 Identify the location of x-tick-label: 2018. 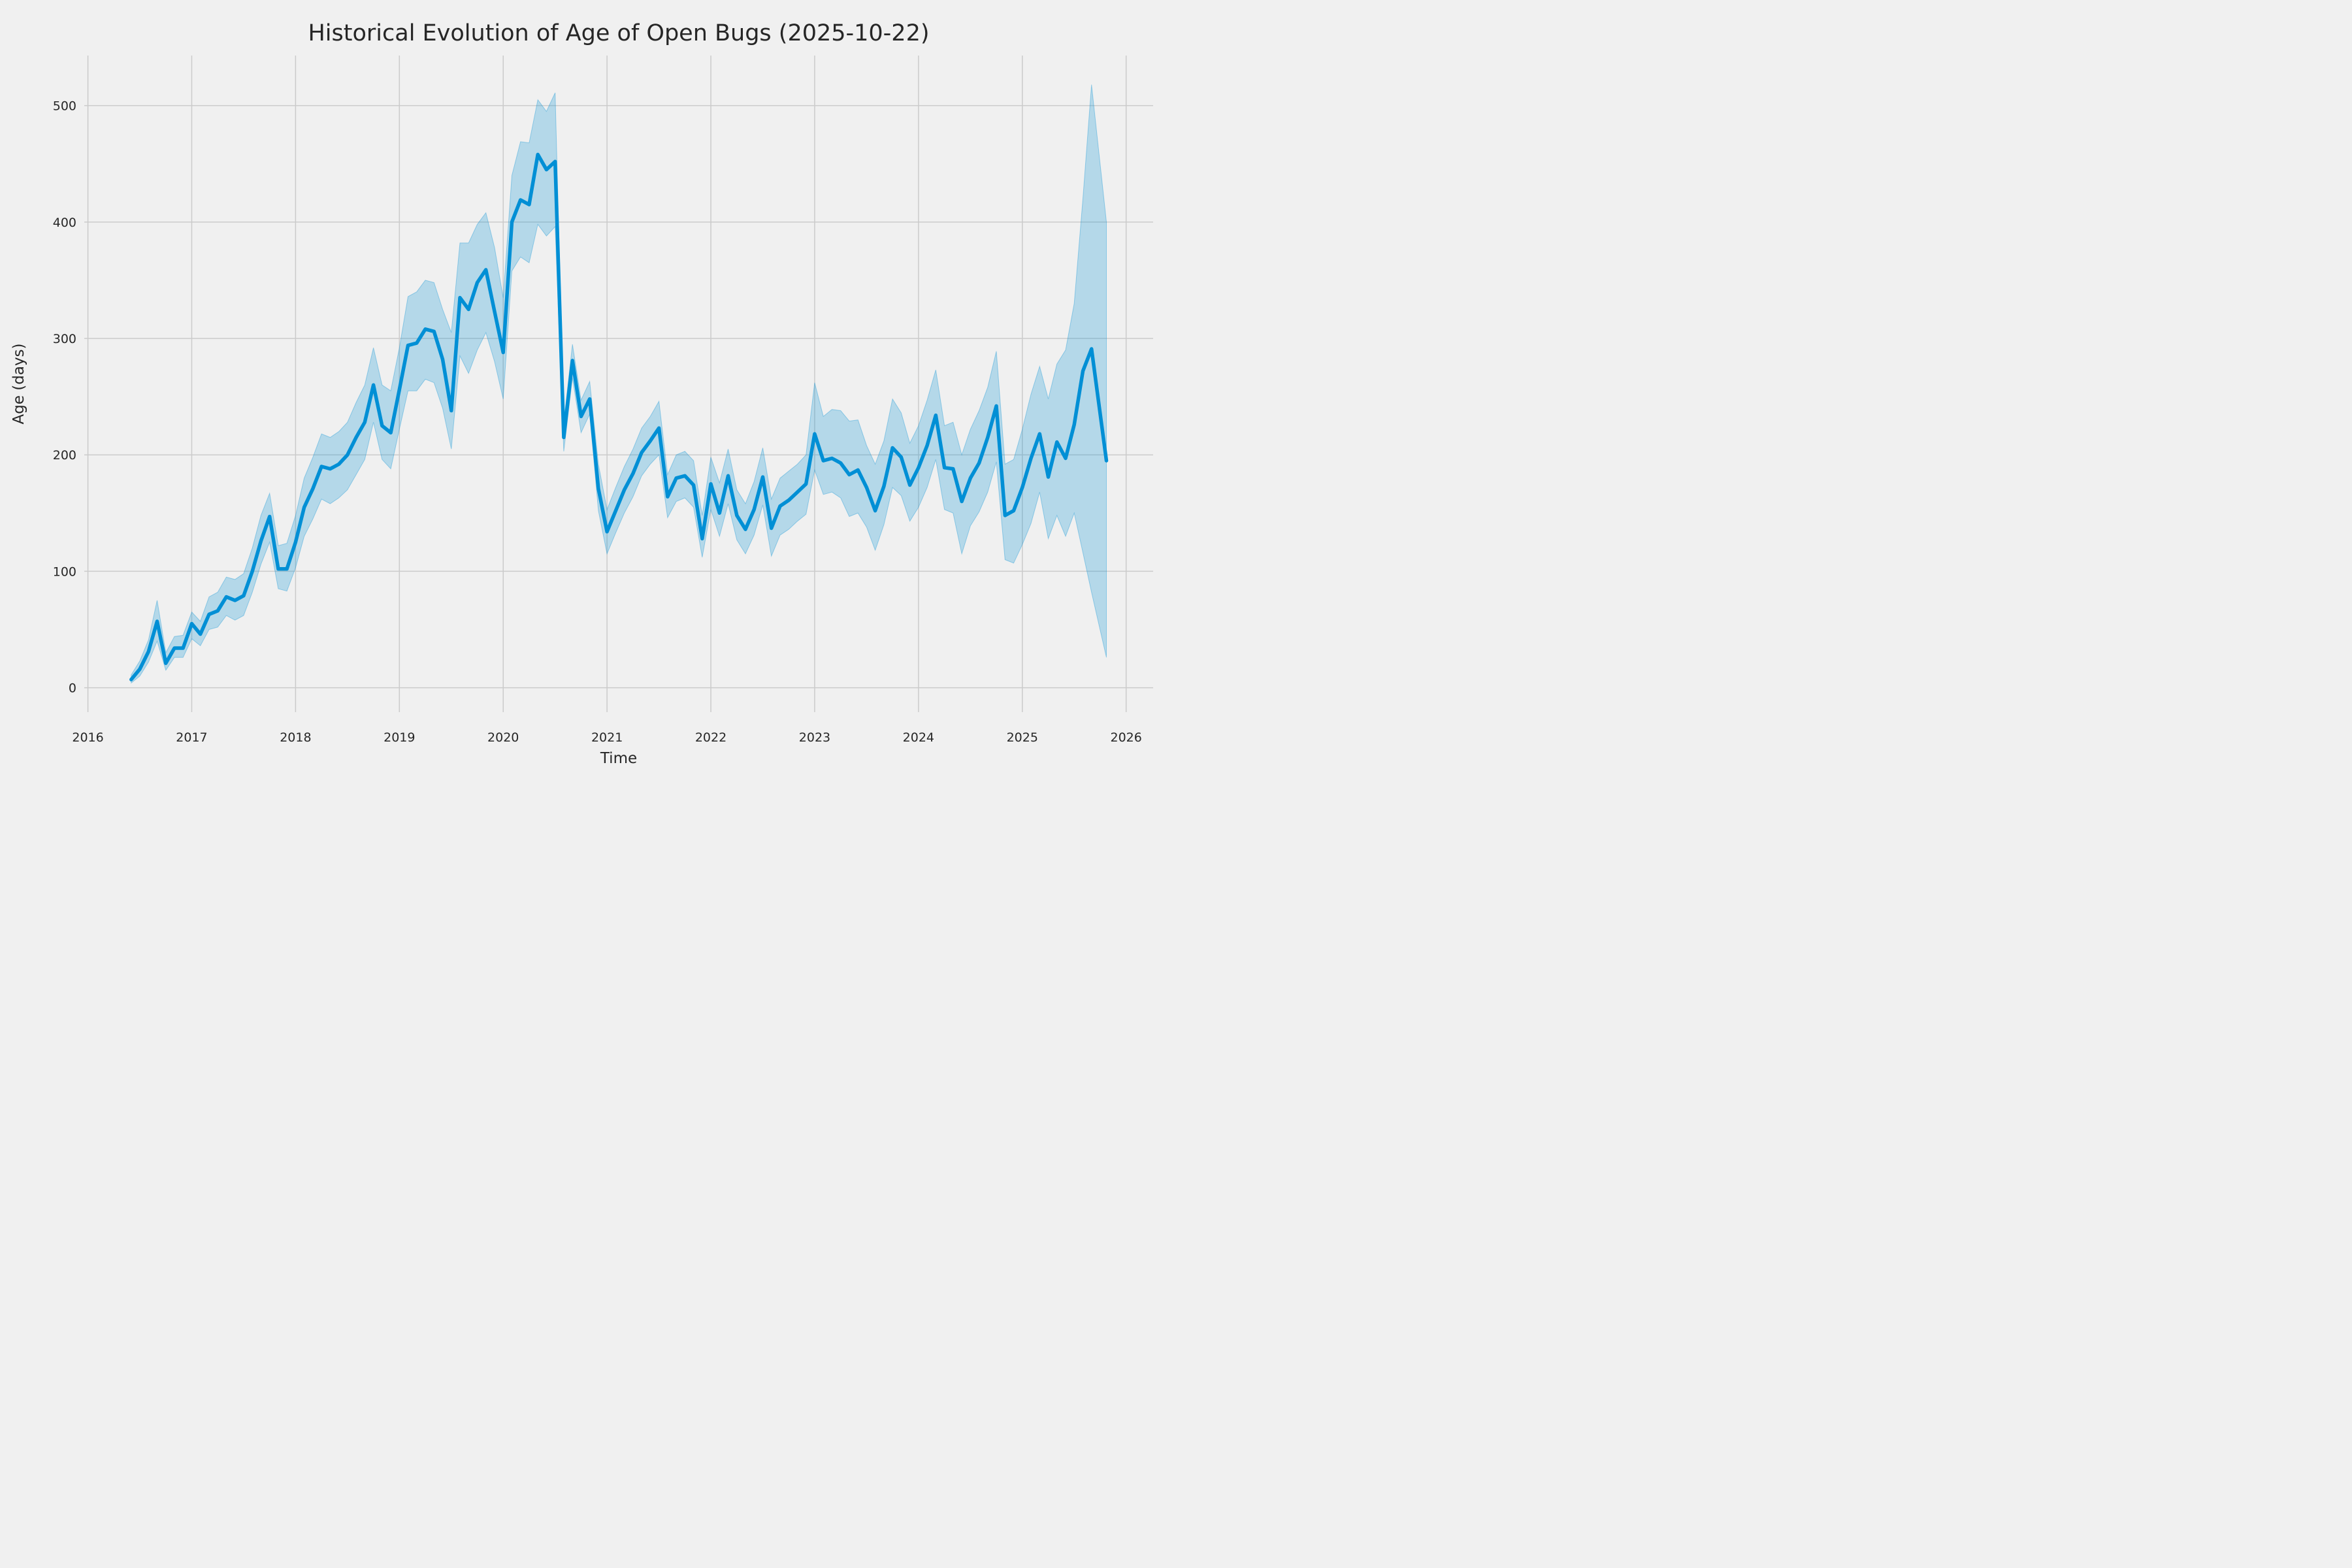
(295, 737).